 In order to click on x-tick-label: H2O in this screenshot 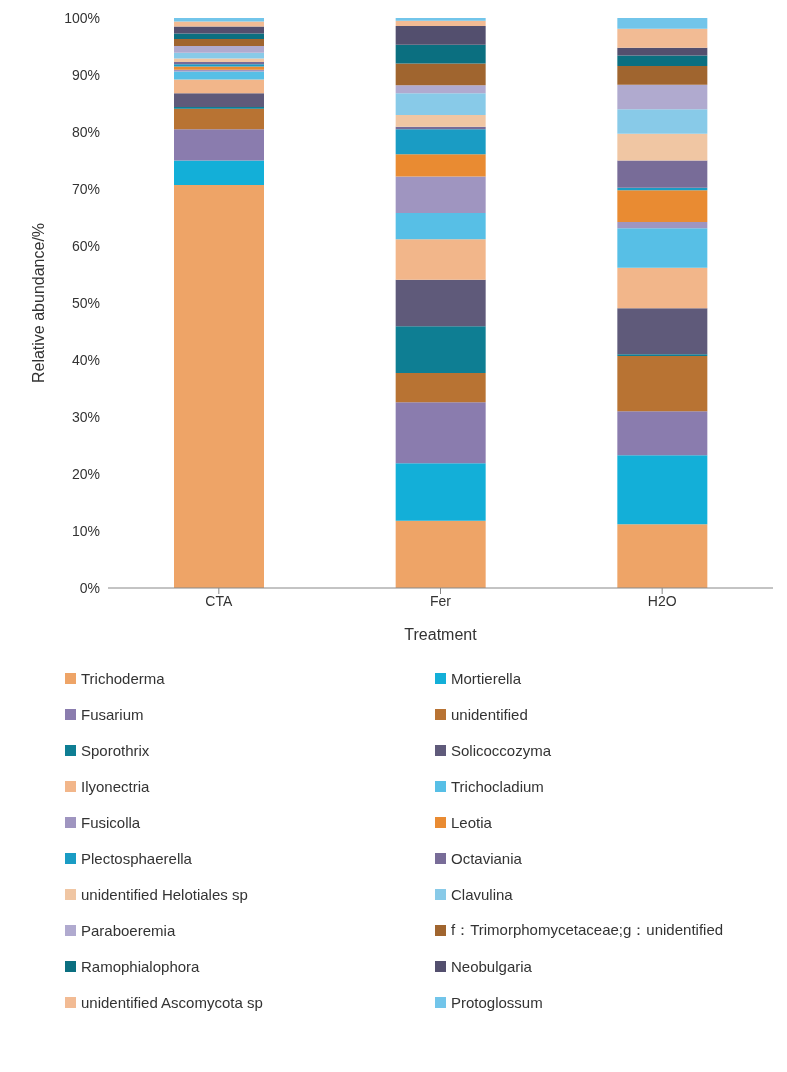, I will do `click(662, 600)`.